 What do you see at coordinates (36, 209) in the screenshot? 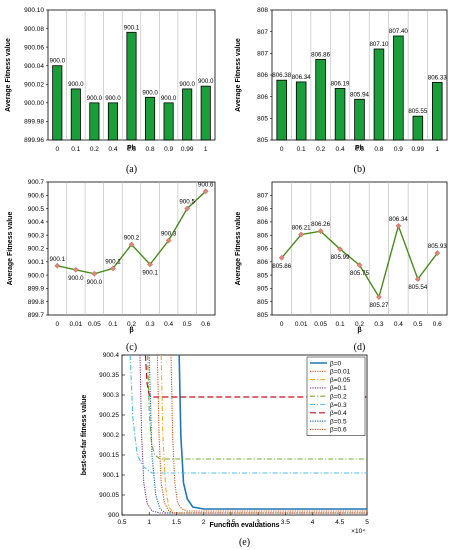
I see `panel-c-ytick-label: 900.5` at bounding box center [36, 209].